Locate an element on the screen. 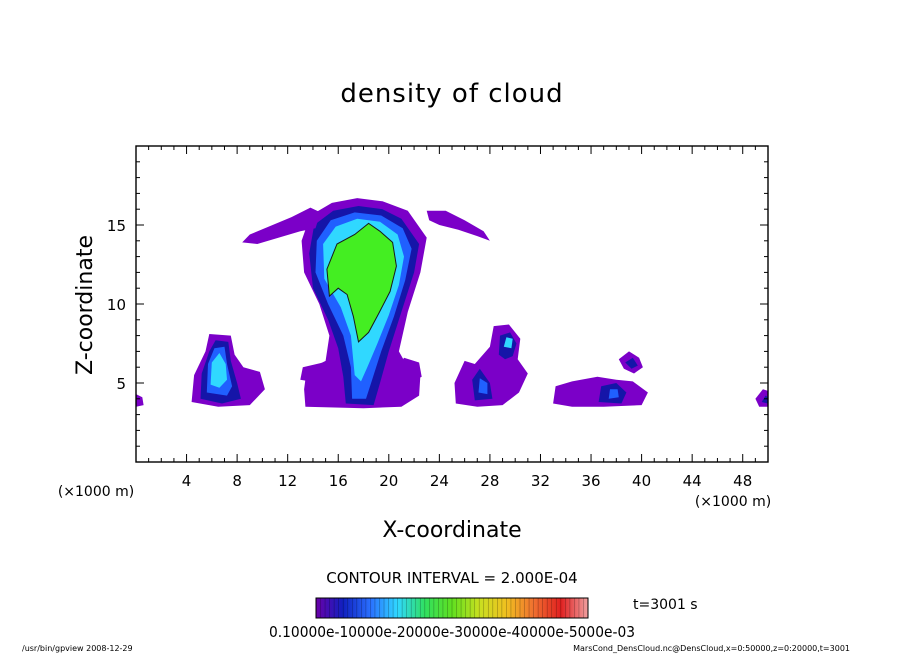 Image resolution: width=904 pixels, height=654 pixels. x-unit-right: (×1000 m) is located at coordinates (733, 502).